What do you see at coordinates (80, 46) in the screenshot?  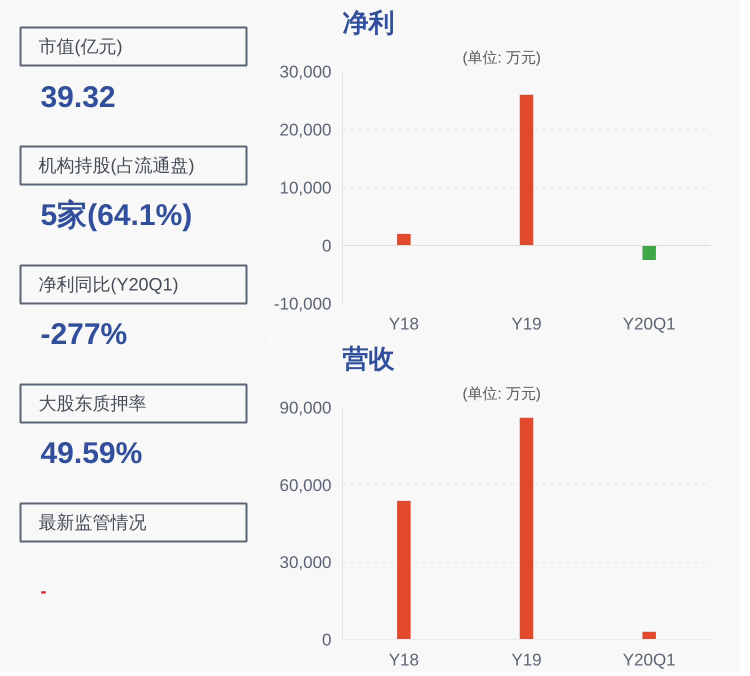 I see `text: 市值(亿元)` at bounding box center [80, 46].